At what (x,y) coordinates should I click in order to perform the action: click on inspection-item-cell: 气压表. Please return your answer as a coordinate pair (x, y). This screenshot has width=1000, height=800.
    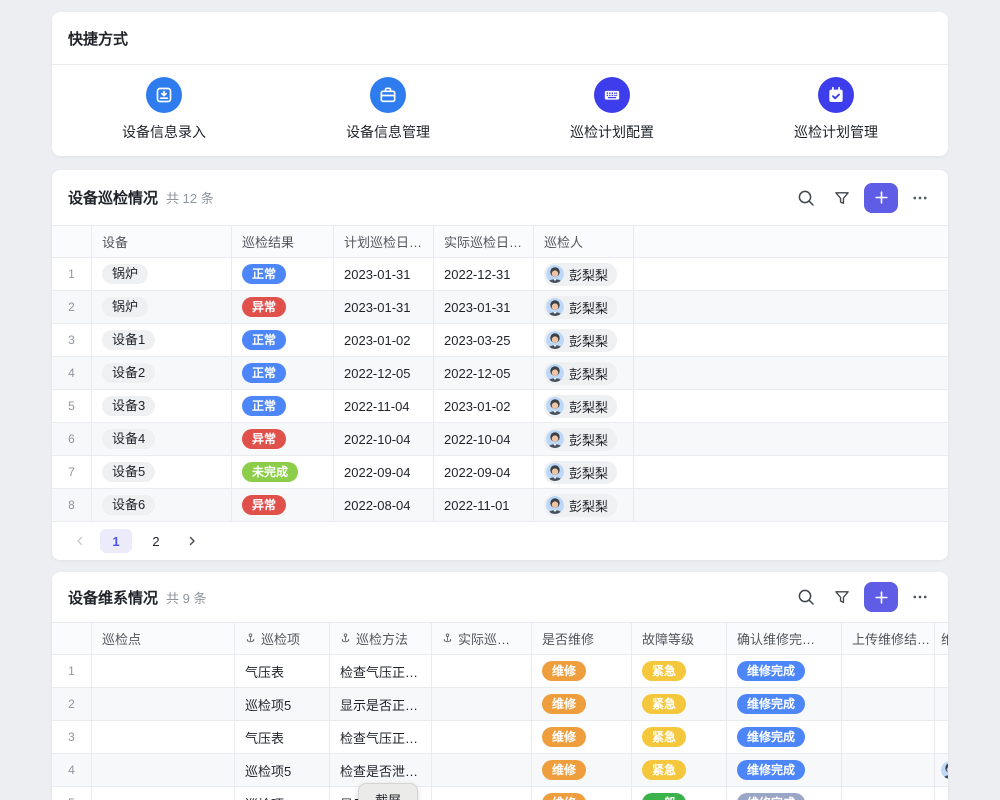
    Looking at the image, I should click on (282, 737).